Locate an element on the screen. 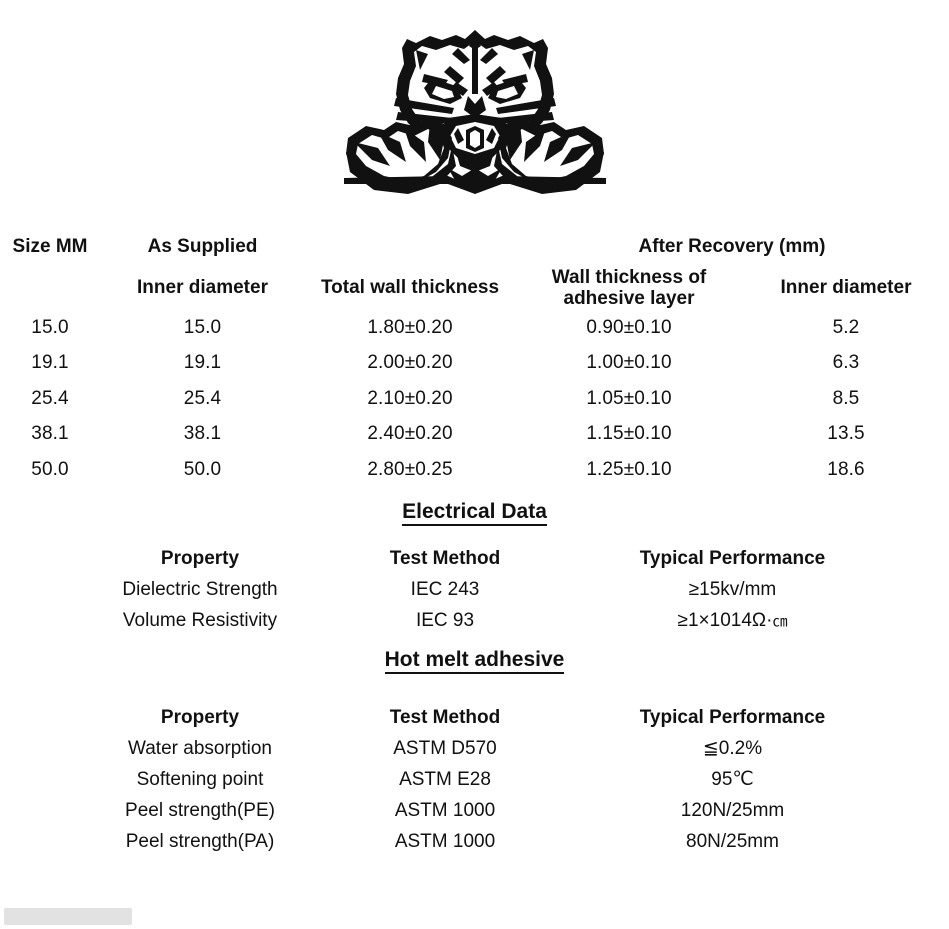  cell-inner-diameter-recovered: 5.2 is located at coordinates (846, 327).